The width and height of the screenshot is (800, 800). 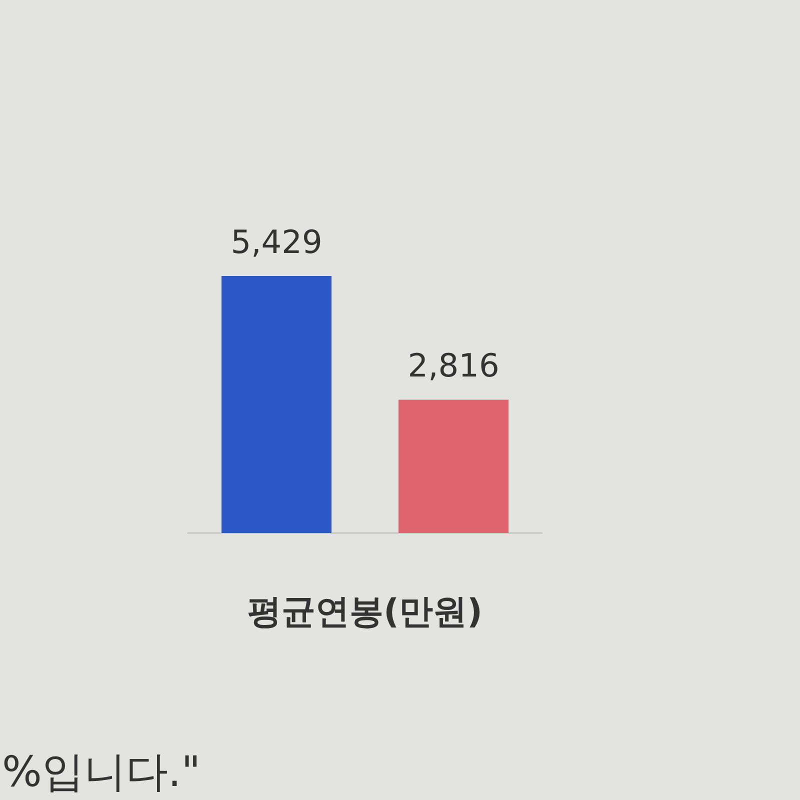 What do you see at coordinates (276, 242) in the screenshot?
I see `data-label: 5,429` at bounding box center [276, 242].